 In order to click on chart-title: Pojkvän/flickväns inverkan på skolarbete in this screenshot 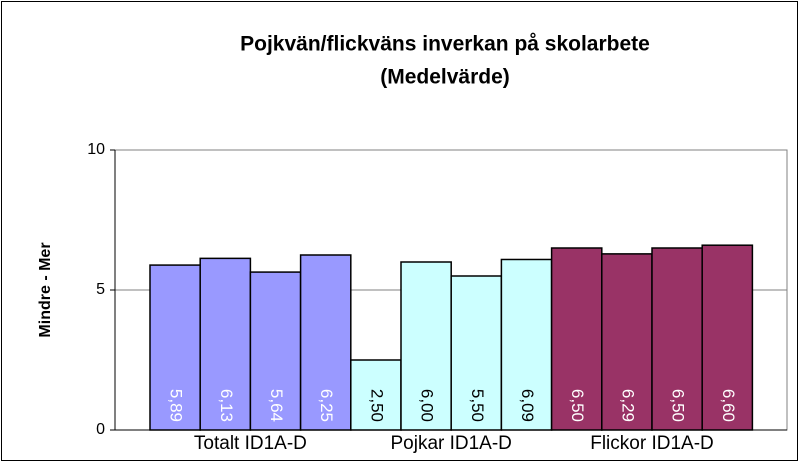, I will do `click(445, 44)`.